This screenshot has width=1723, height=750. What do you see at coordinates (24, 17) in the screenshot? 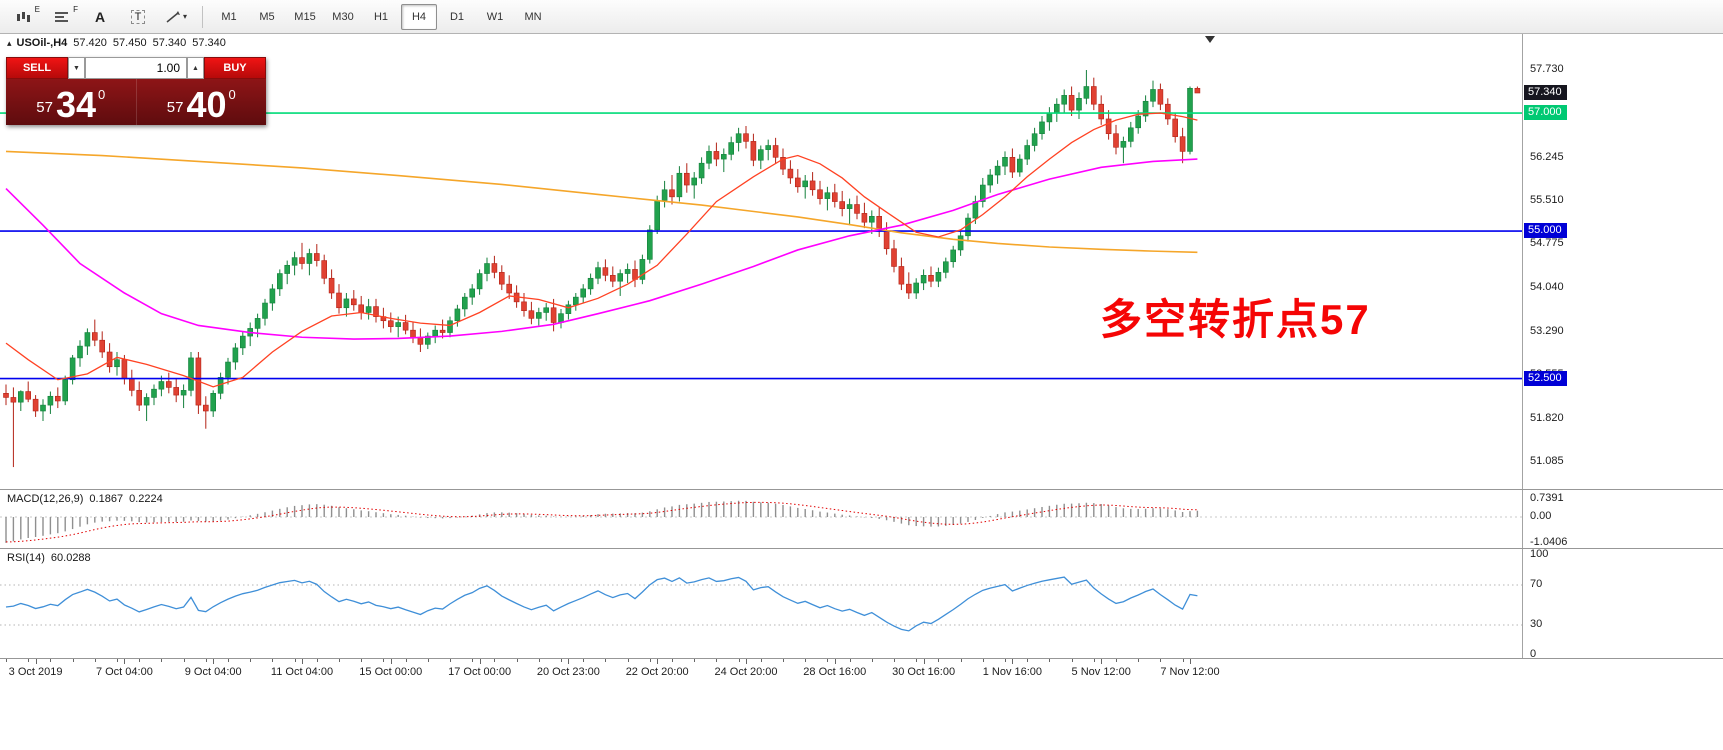
I see `indicator-e-button: E` at bounding box center [24, 17].